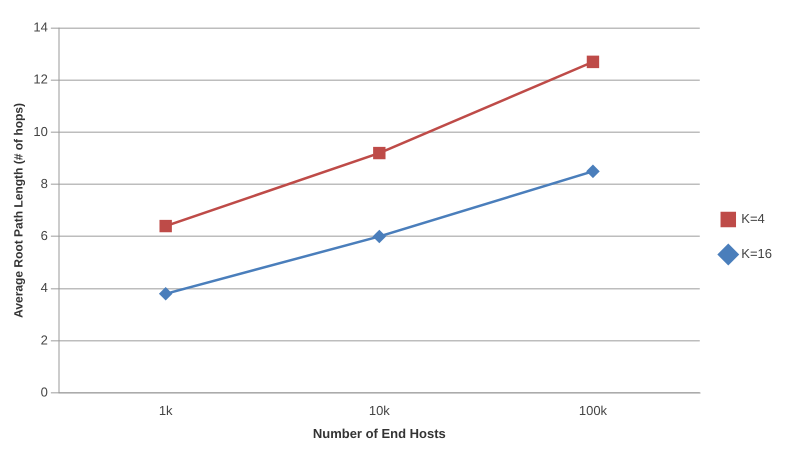 Image resolution: width=800 pixels, height=454 pixels. What do you see at coordinates (40, 27) in the screenshot?
I see `y-tick-label: 14` at bounding box center [40, 27].